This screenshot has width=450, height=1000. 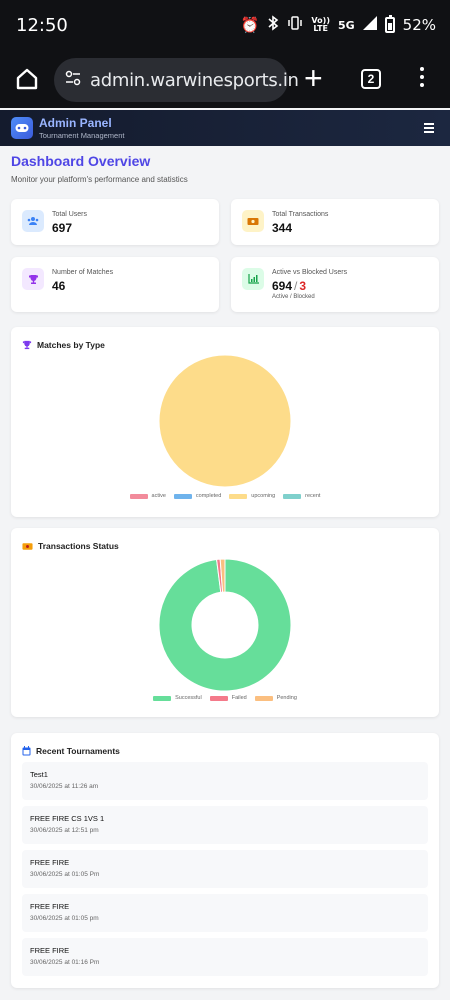 What do you see at coordinates (335, 222) in the screenshot?
I see `stat-card-total-transactions: Total Transactions 344` at bounding box center [335, 222].